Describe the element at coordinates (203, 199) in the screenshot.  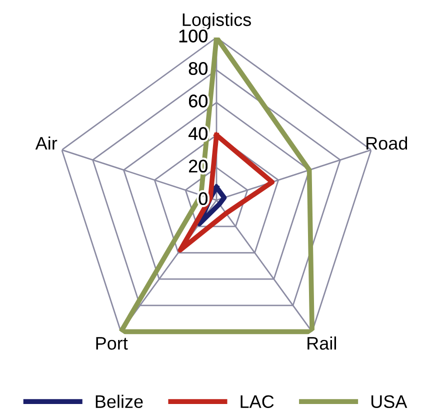
I see `y-tick-label: 0` at that location.